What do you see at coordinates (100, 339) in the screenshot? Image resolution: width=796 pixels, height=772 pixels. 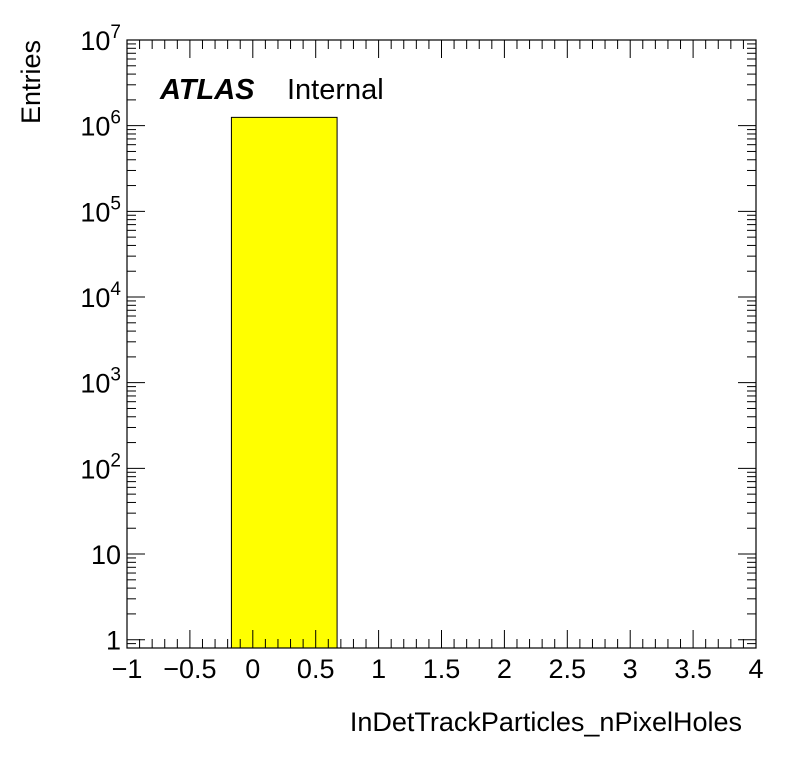 I see `y-tick-labels: 1 10 10² 10³ 10⁴ 10⁵ 10⁶ 10⁷` at bounding box center [100, 339].